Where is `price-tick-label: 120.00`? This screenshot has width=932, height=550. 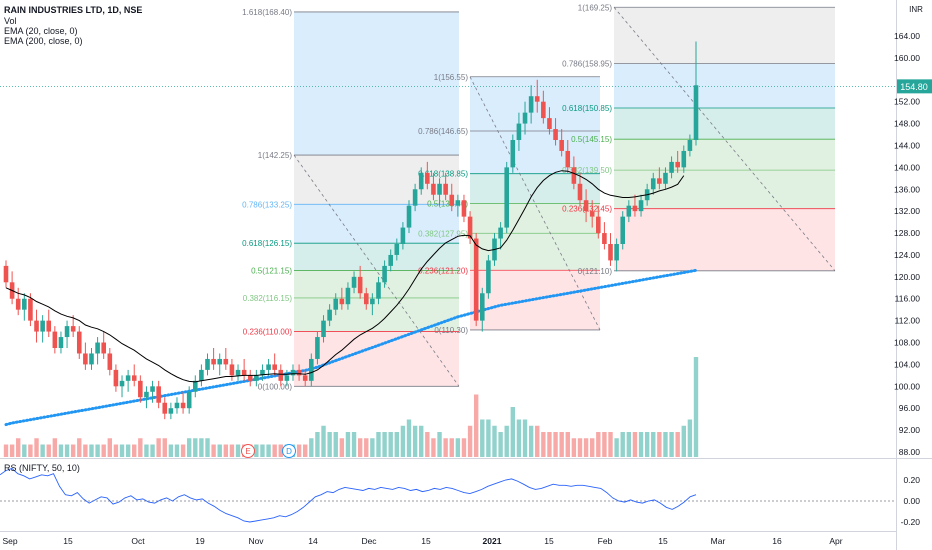 price-tick-label: 120.00 is located at coordinates (907, 277).